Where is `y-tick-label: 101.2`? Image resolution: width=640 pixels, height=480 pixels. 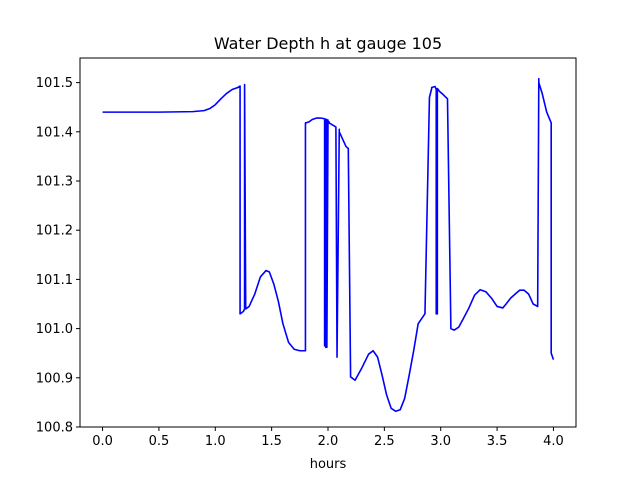
y-tick-label: 101.2 is located at coordinates (54, 231).